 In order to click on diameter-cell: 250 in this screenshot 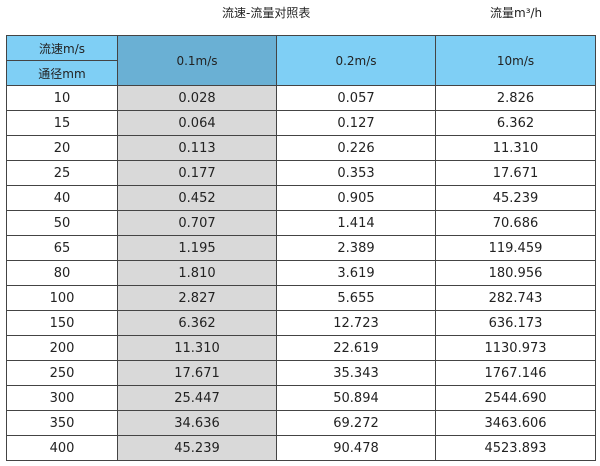, I will do `click(62, 373)`.